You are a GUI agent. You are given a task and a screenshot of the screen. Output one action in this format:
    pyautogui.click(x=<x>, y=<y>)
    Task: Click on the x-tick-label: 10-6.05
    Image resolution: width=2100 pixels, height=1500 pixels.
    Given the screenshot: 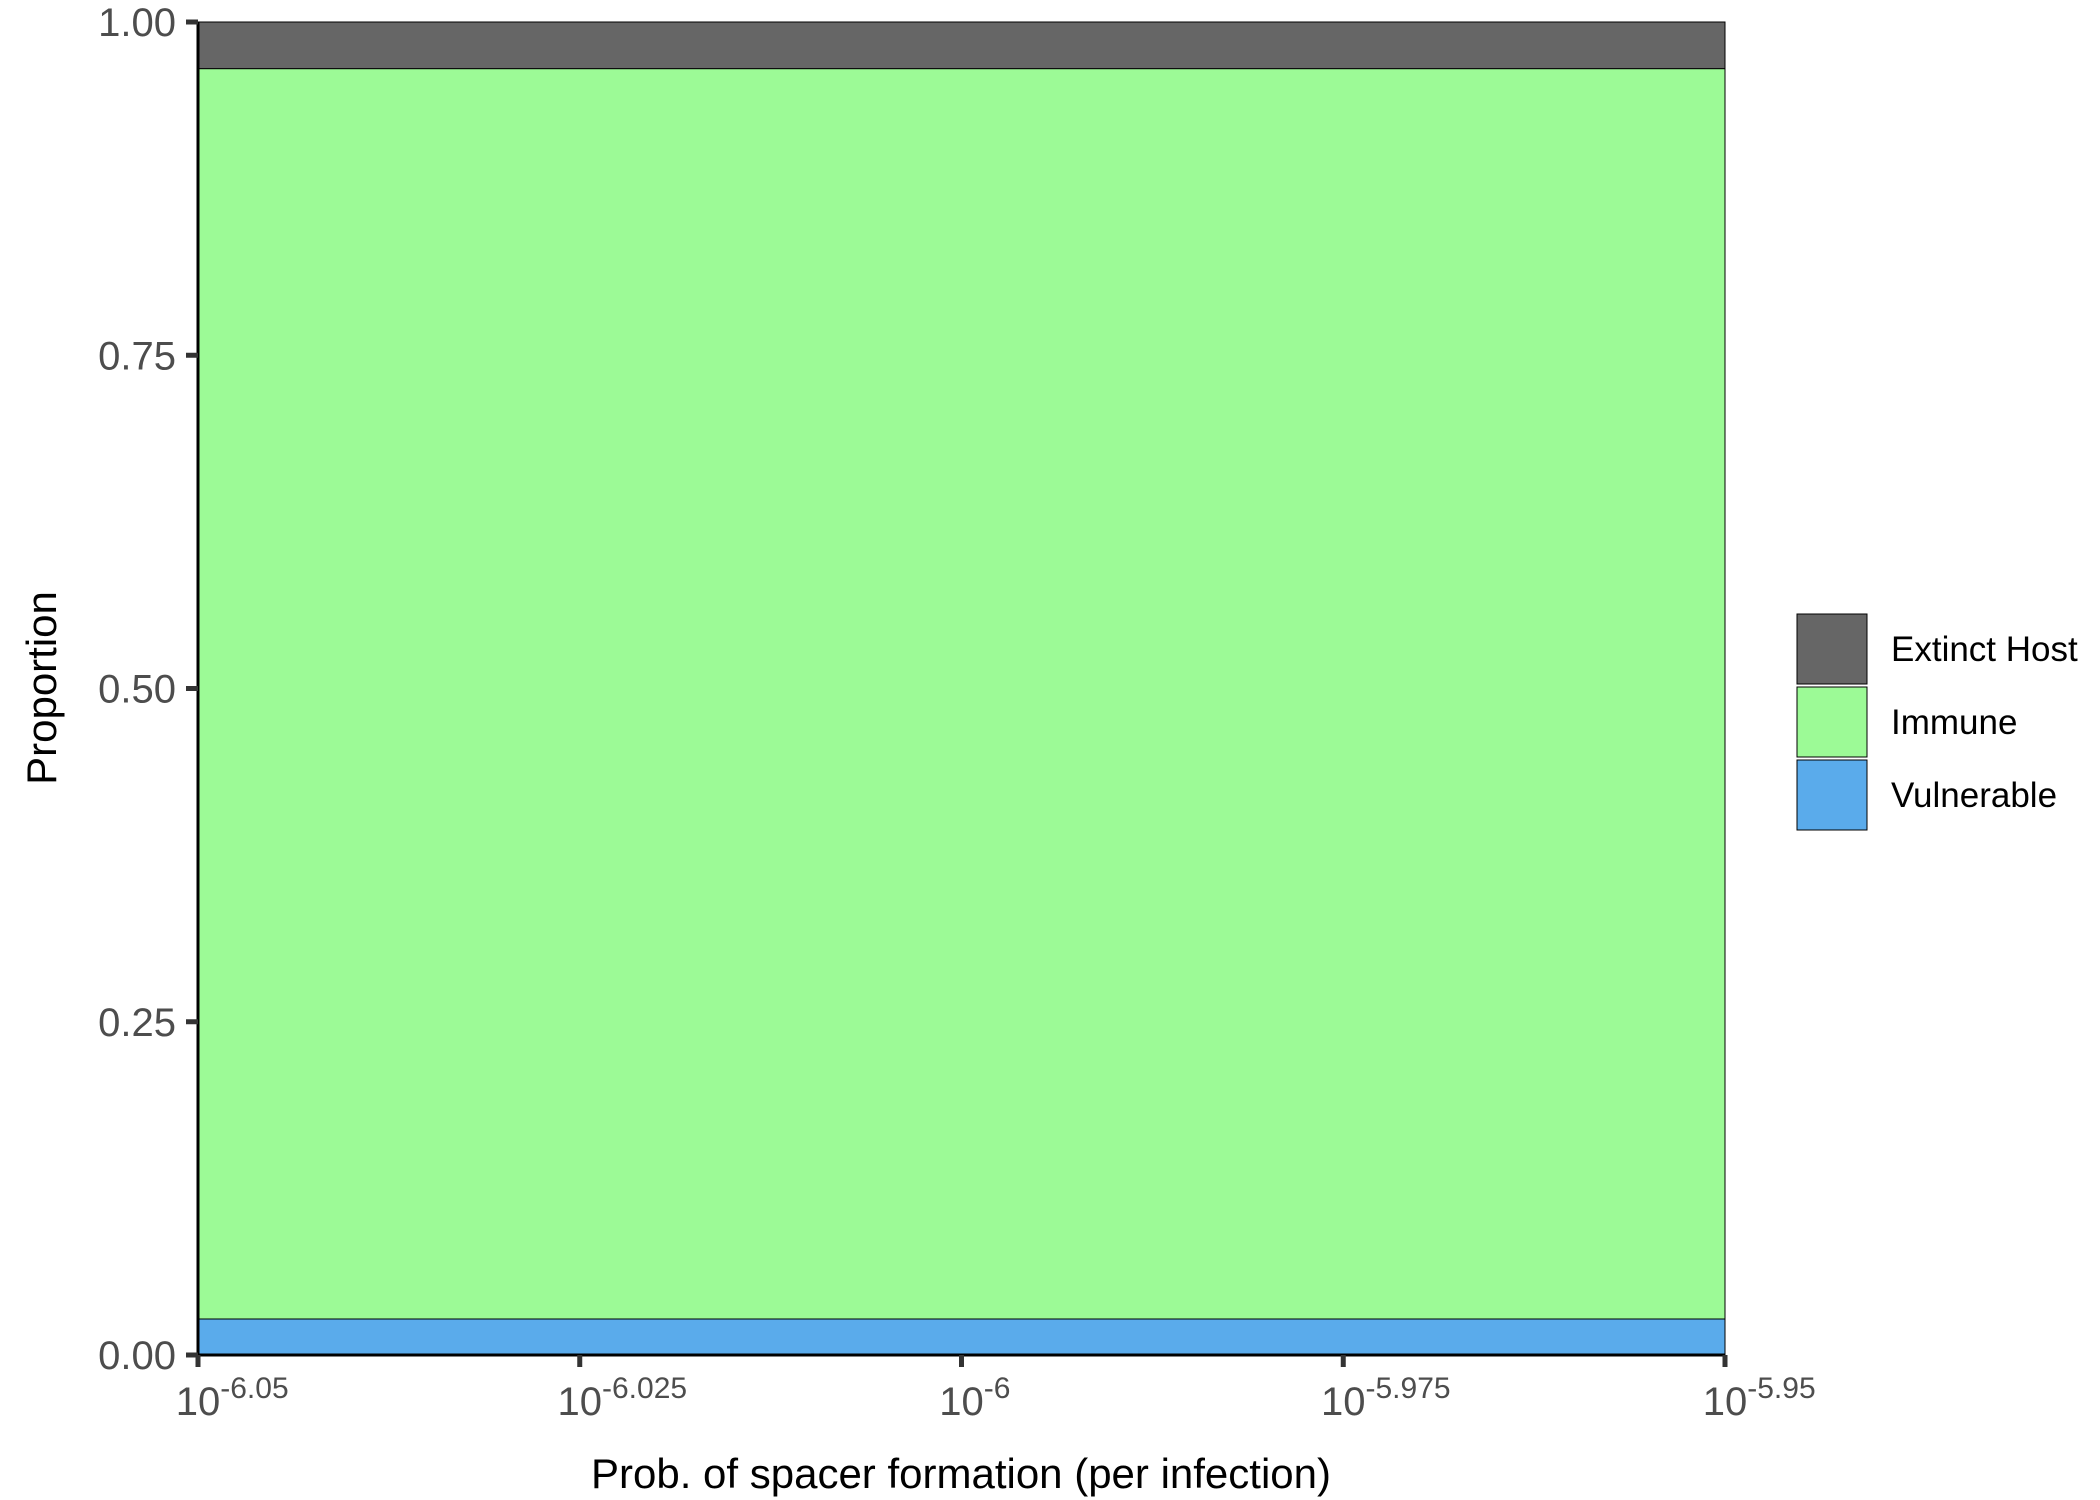 What is the action you would take?
    pyautogui.click(x=232, y=1398)
    